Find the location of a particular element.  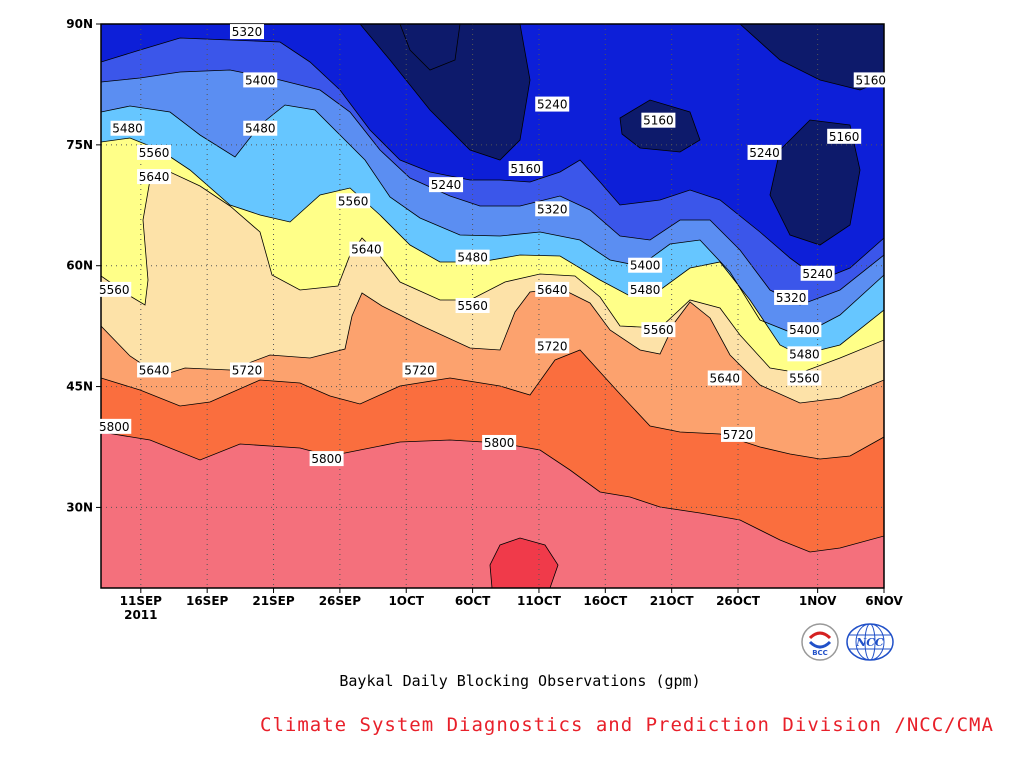

ncc-logo: NCC is located at coordinates (870, 642).